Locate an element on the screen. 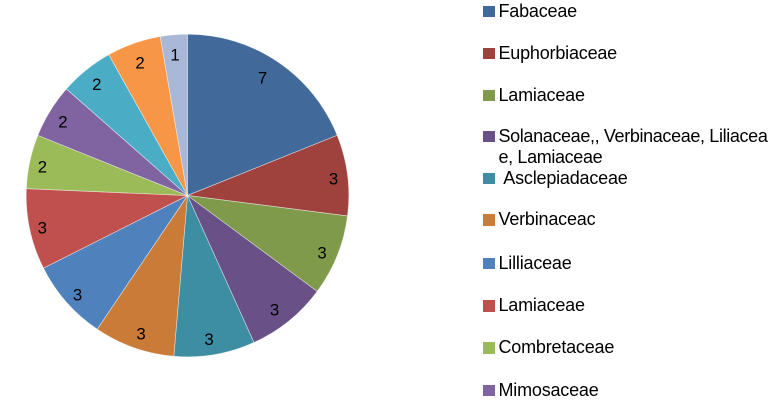 Image resolution: width=779 pixels, height=403 pixels. svg-text: 1 is located at coordinates (174, 55).